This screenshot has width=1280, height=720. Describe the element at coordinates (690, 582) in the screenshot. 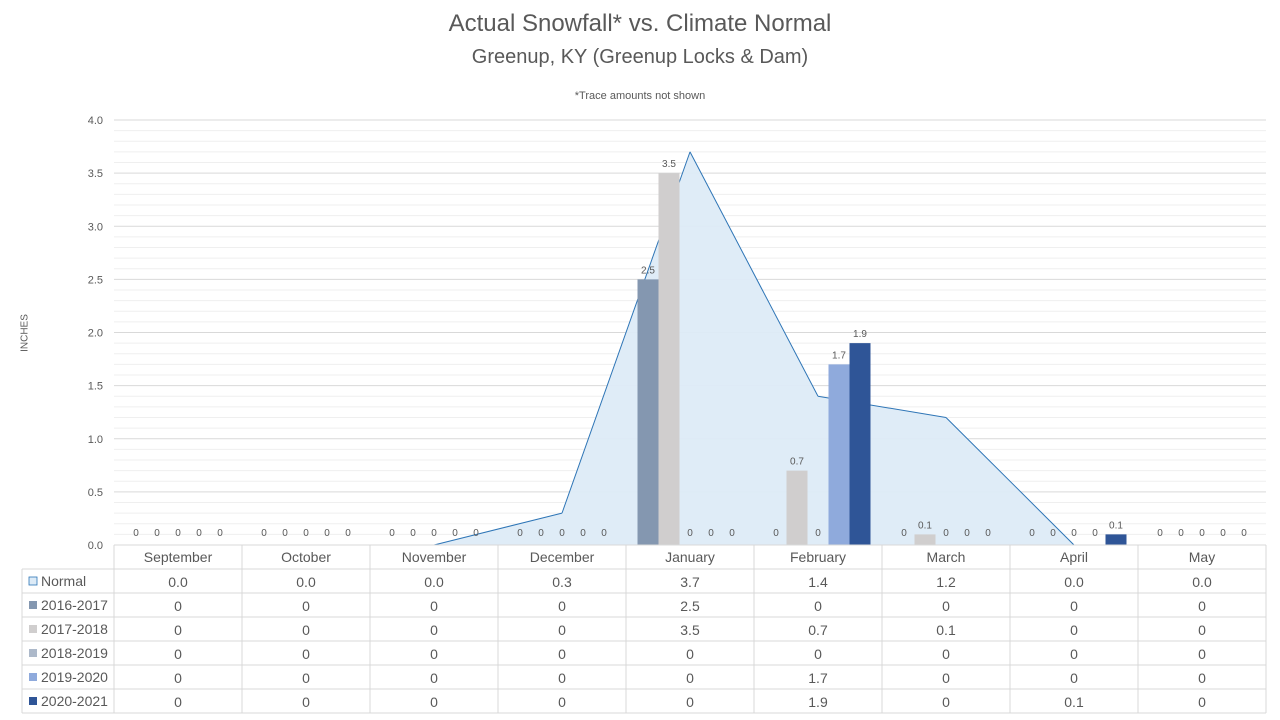

I see `table-cell: 3.7` at that location.